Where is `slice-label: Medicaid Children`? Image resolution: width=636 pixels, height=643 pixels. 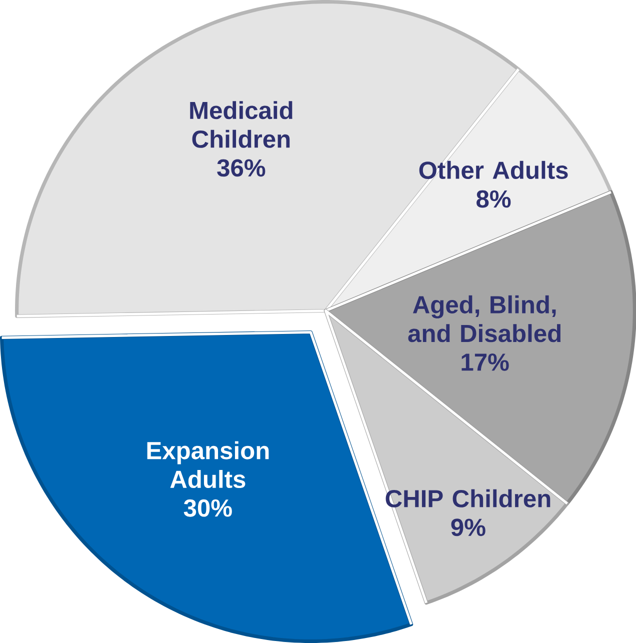
slice-label: Medicaid Children is located at coordinates (241, 124).